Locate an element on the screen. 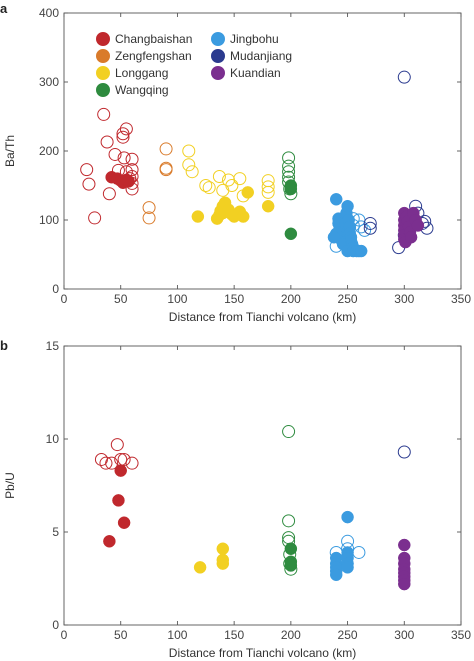 The image size is (474, 661). legend-marker-longgang is located at coordinates (103, 73).